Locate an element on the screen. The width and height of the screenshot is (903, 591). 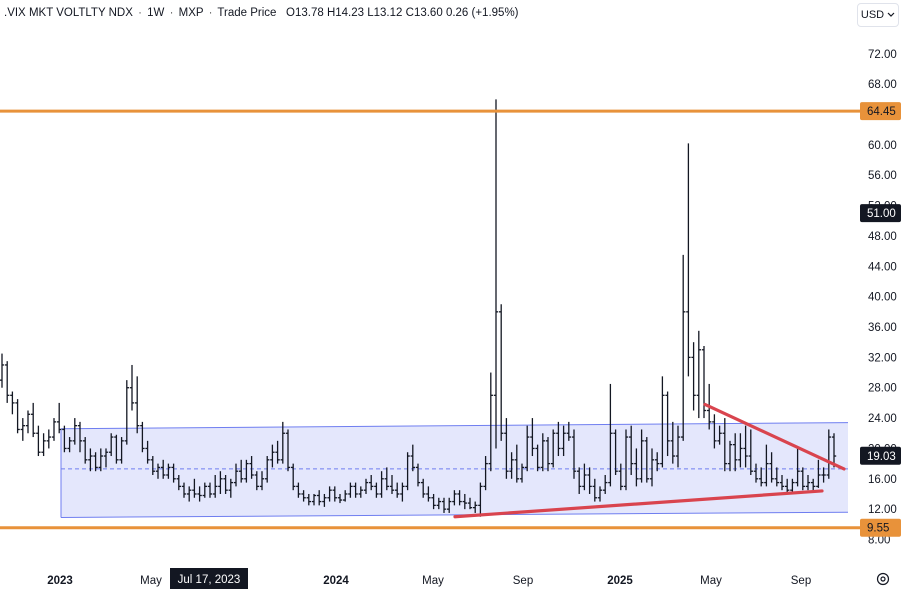
exchange: MXP is located at coordinates (191, 13).